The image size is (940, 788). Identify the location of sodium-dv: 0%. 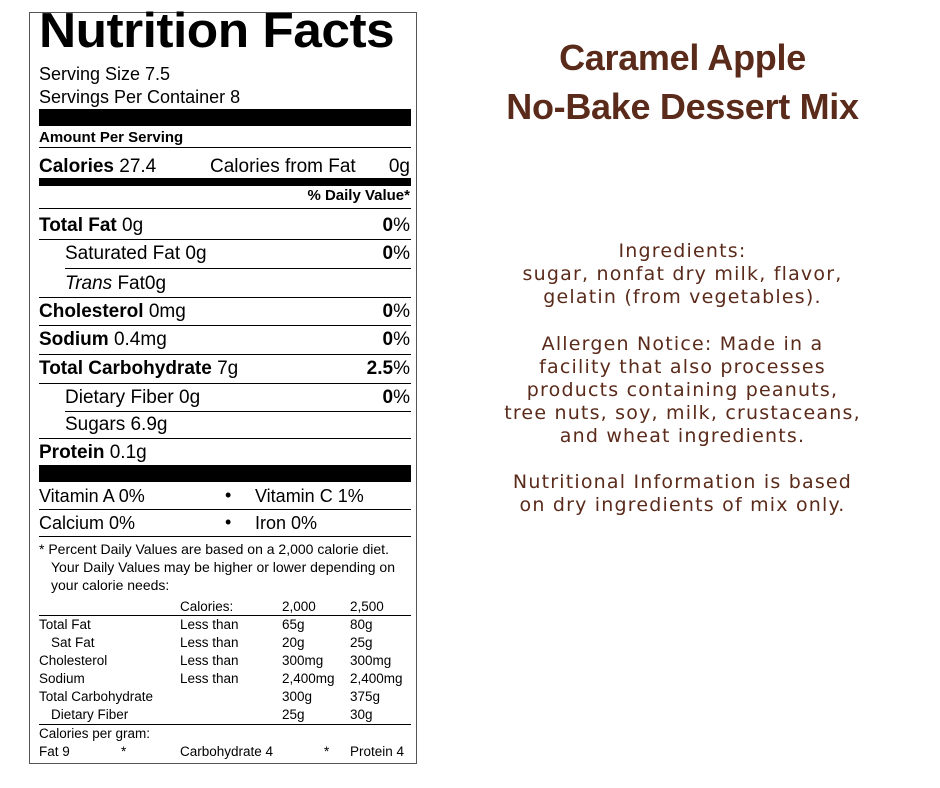
(396, 339).